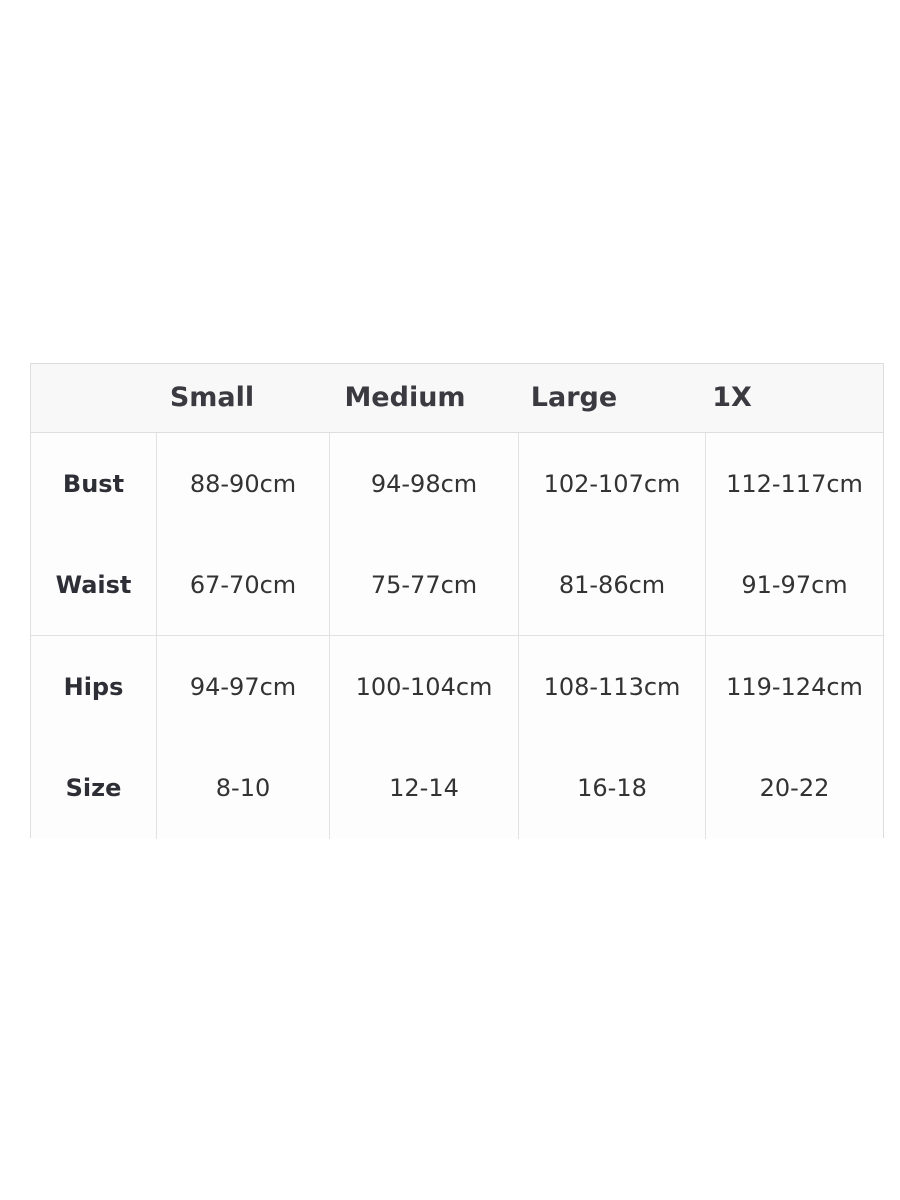 The width and height of the screenshot is (900, 1200). Describe the element at coordinates (93, 584) in the screenshot. I see `row-label: Waist` at that location.